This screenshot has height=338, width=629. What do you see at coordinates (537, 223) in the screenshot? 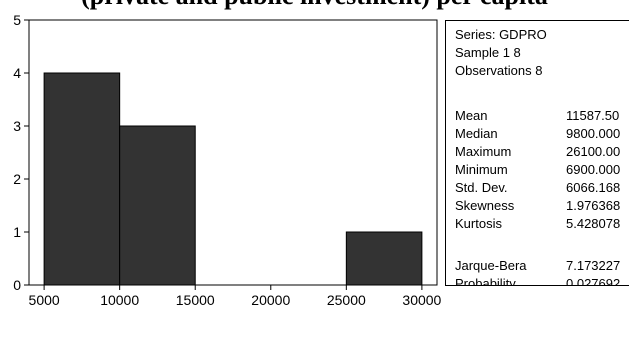
I see `stats-row: Kurtosis 5.428078` at bounding box center [537, 223].